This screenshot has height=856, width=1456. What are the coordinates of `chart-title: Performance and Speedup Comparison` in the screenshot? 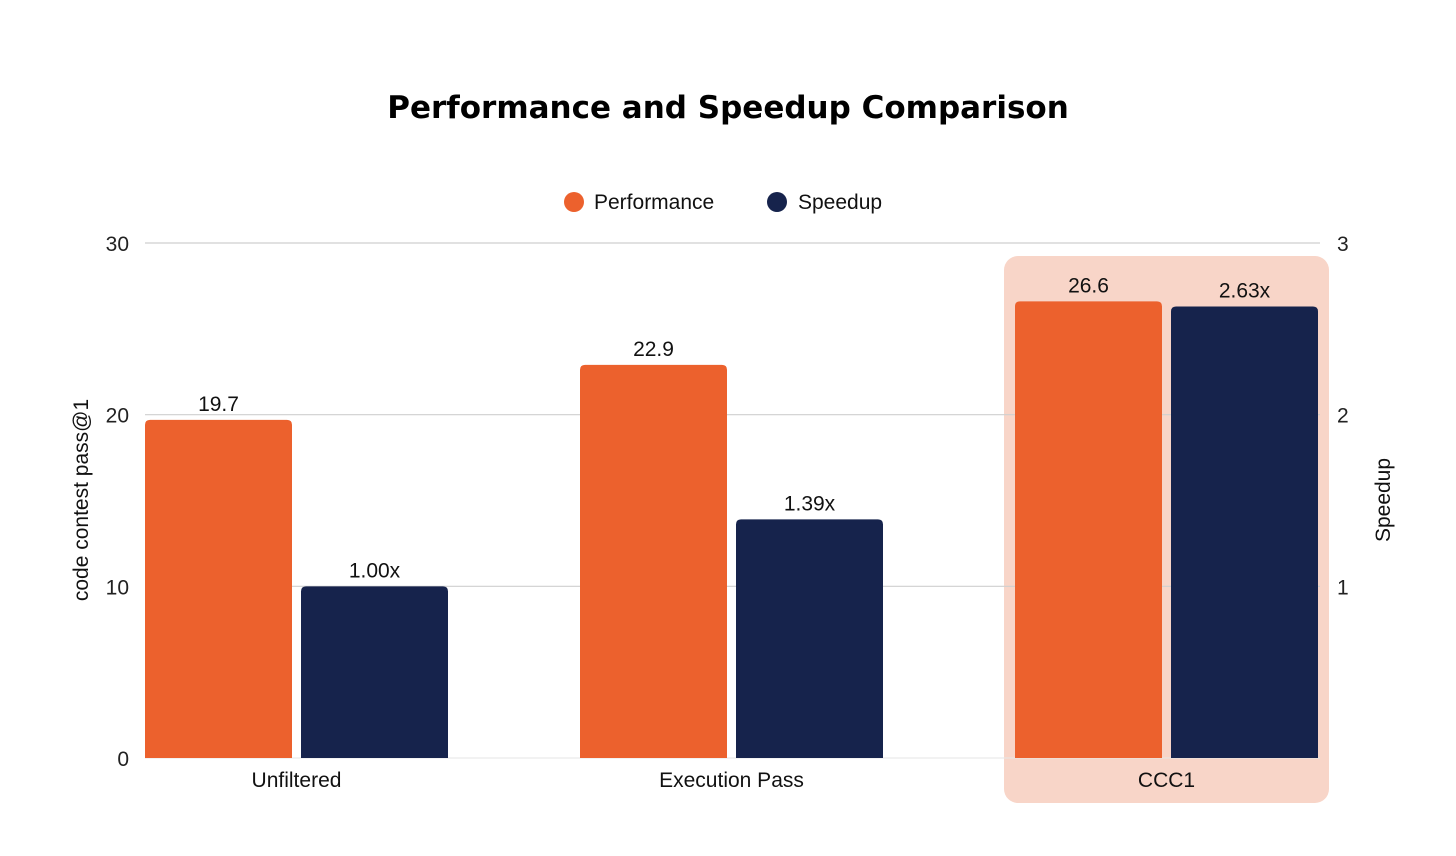 It's located at (728, 108).